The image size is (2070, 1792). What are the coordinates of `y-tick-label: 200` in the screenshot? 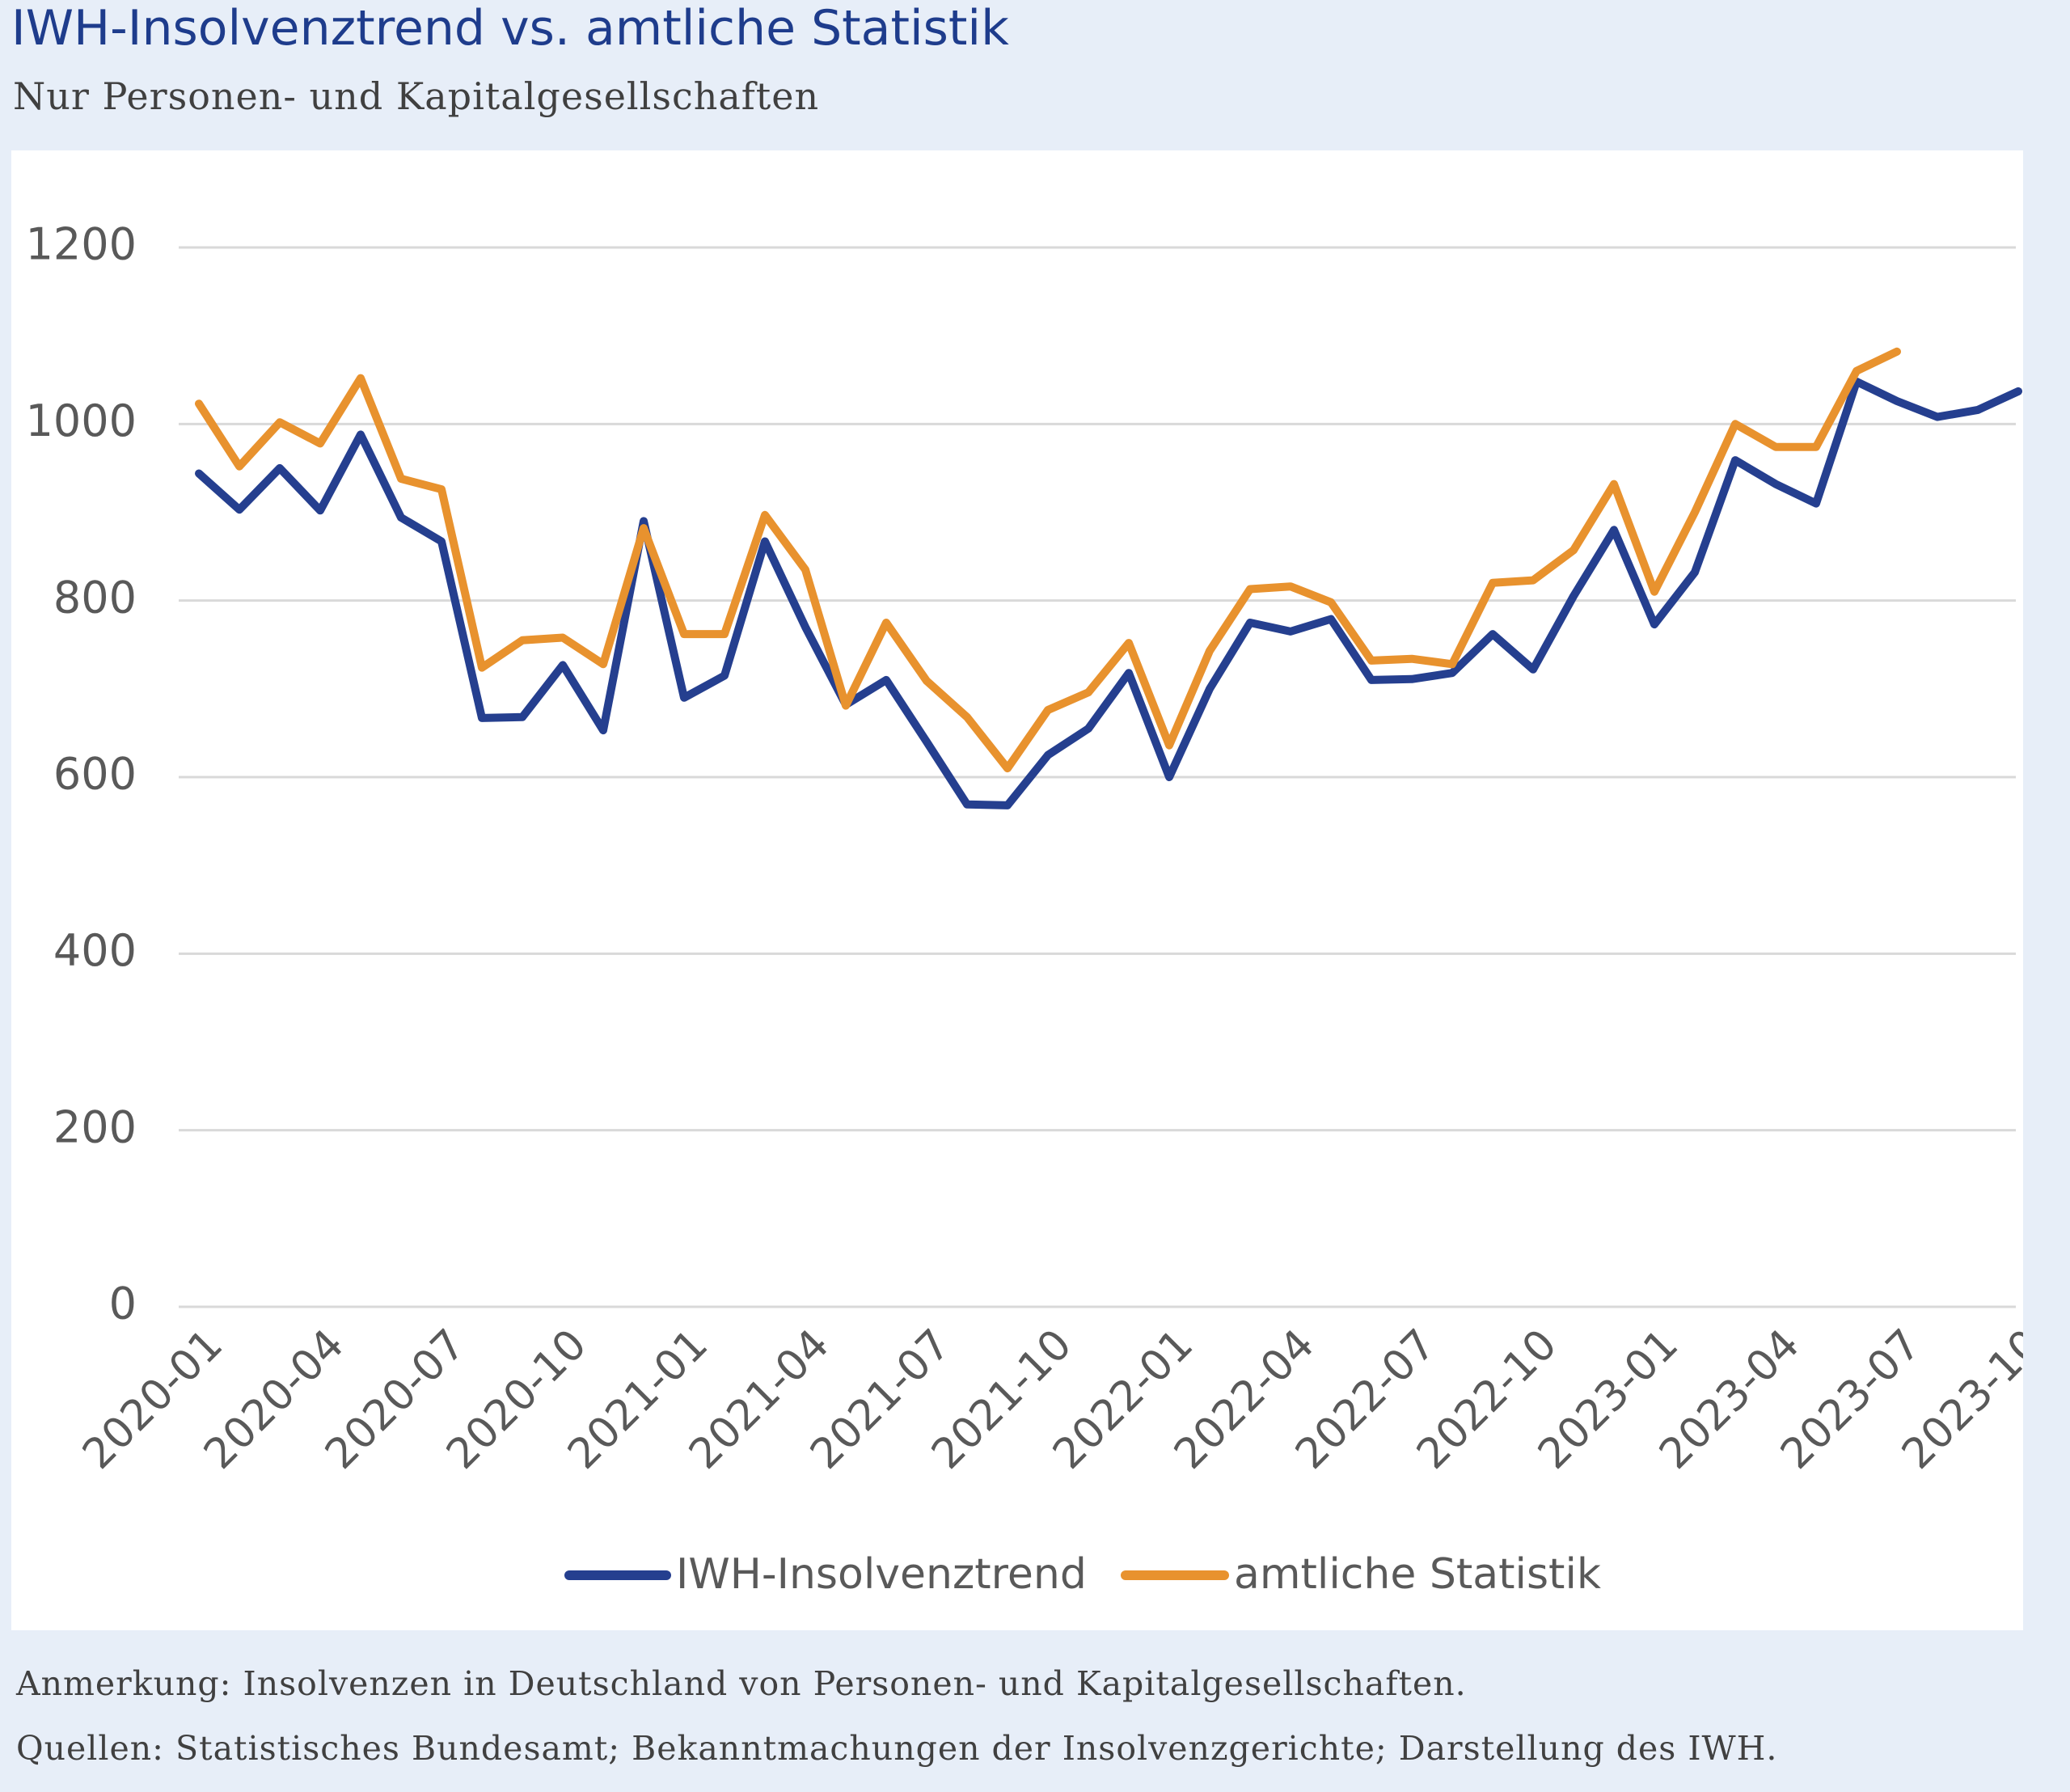 It's located at (95, 1126).